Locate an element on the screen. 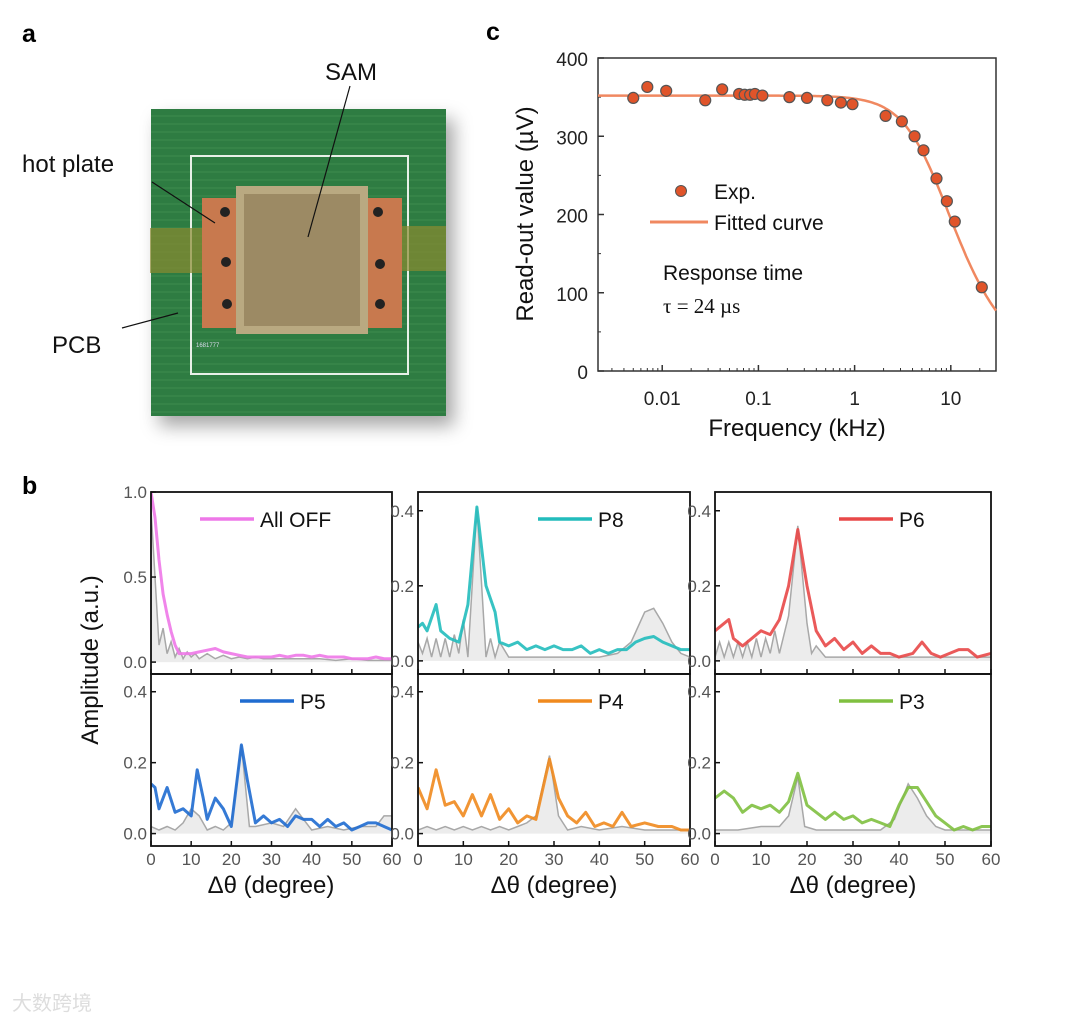 This screenshot has width=1080, height=1022. y-tick-label: 0 is located at coordinates (582, 373).